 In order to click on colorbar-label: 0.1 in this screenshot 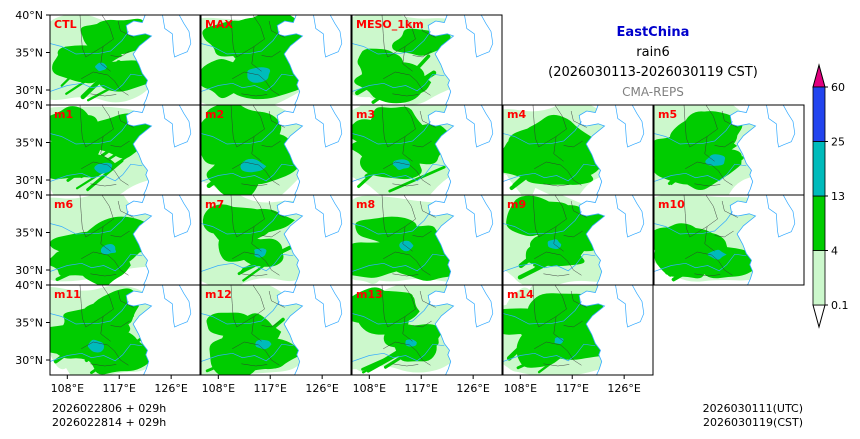, I will do `click(840, 305)`.